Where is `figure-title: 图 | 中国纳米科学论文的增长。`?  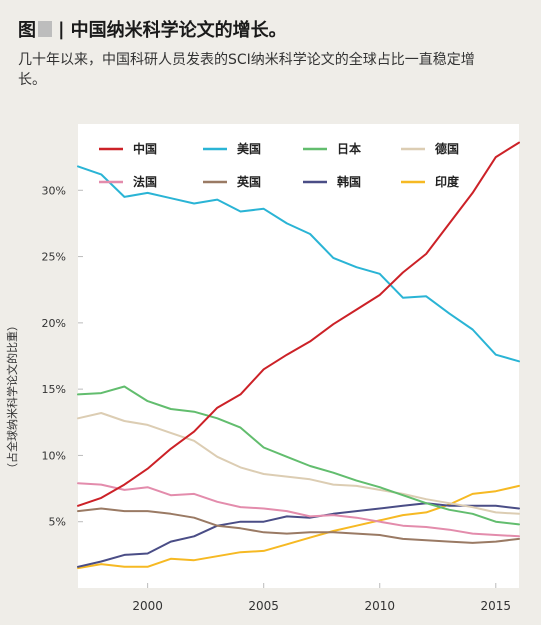
figure-title: 图 | 中国纳米科学论文的增长。 is located at coordinates (152, 29).